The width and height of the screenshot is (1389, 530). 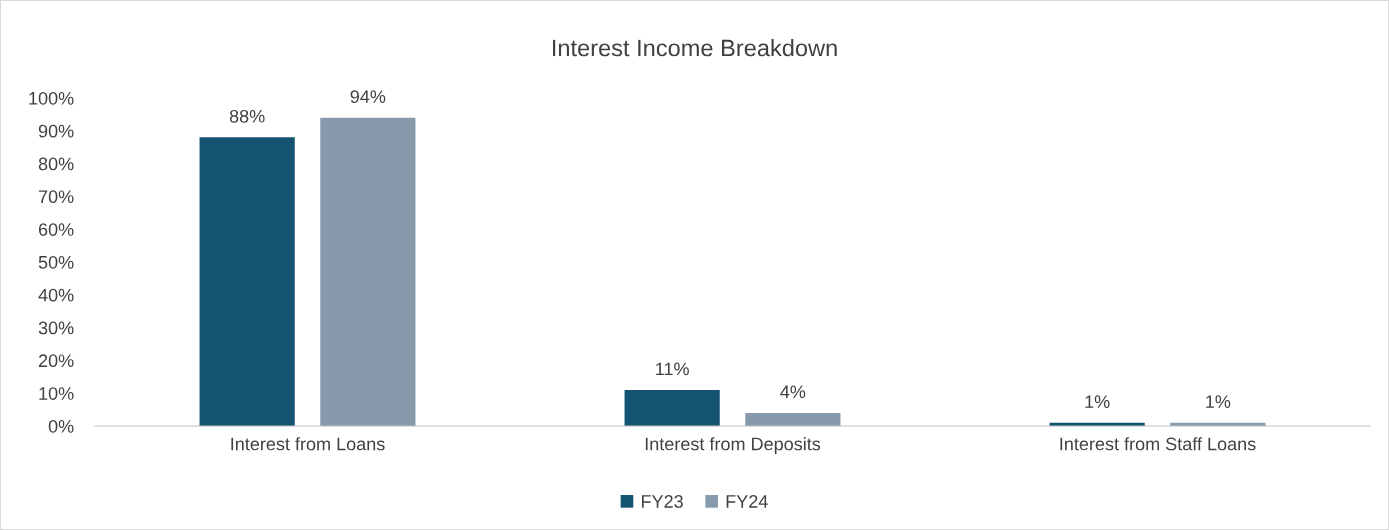 I want to click on y-tick-label: 20%, so click(x=56, y=361).